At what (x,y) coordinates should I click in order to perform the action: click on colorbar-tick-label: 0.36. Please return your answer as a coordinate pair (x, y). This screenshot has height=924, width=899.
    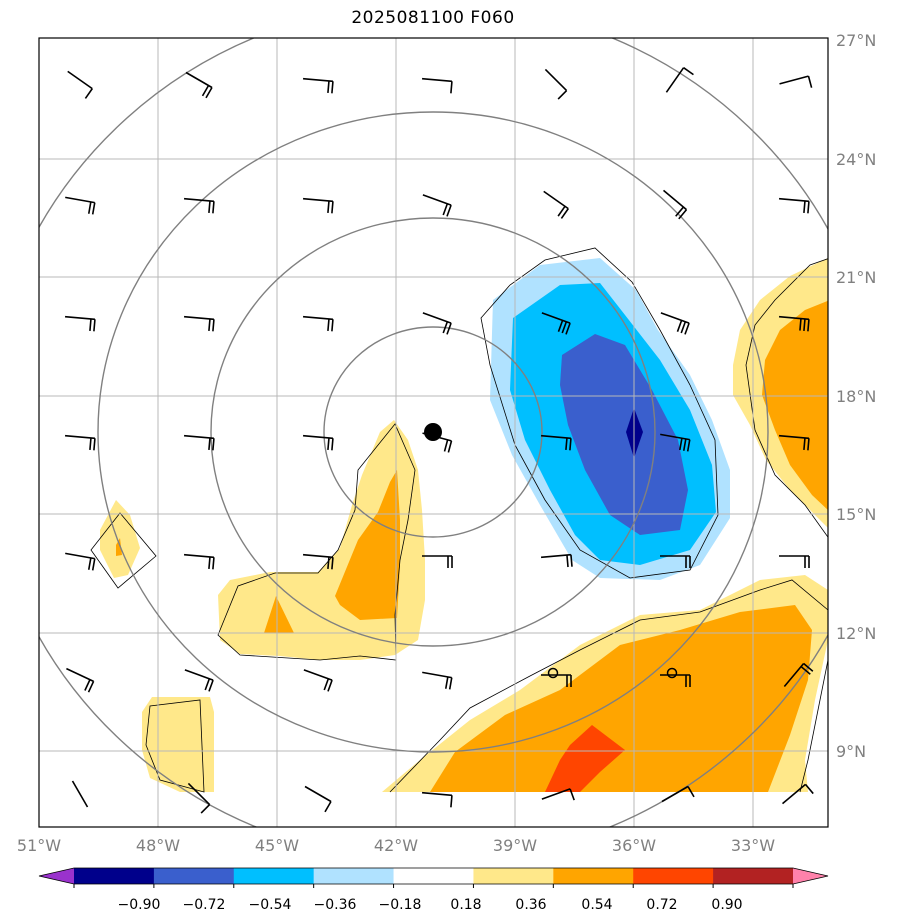
    Looking at the image, I should click on (530, 905).